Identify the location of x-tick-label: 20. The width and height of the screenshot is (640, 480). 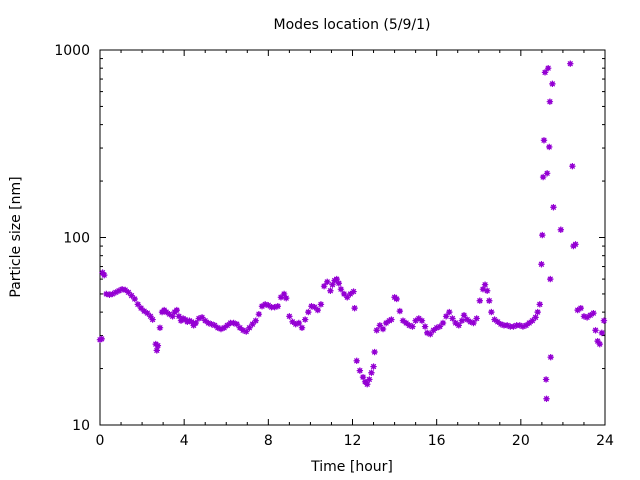
(521, 441).